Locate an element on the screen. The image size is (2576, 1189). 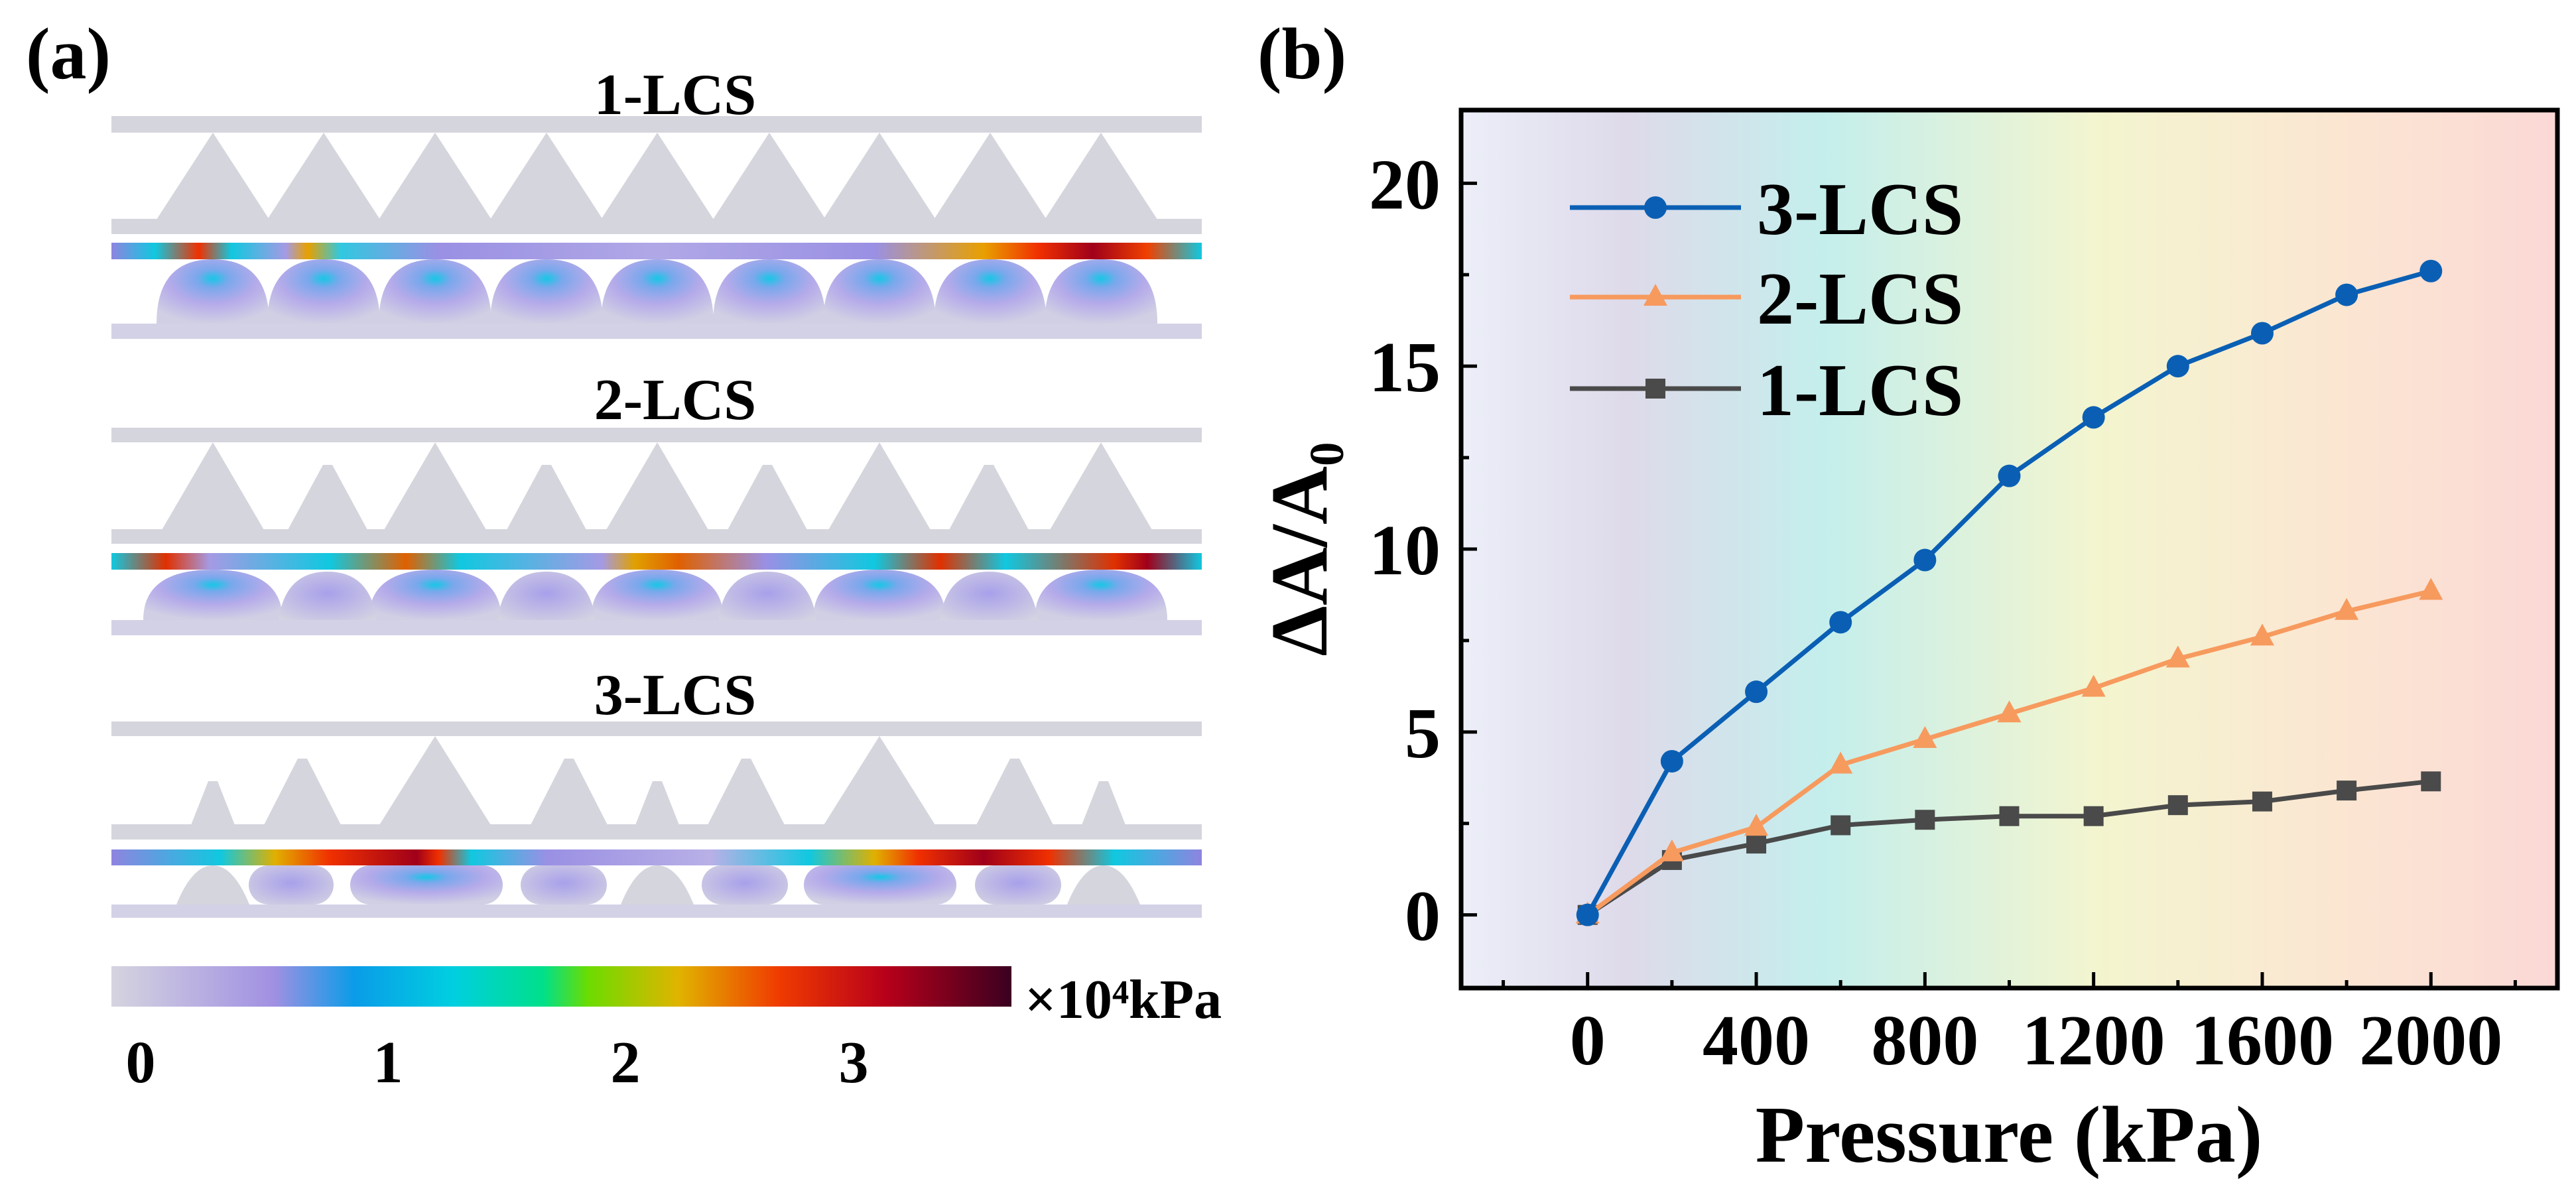
y-tick-label: 15 is located at coordinates (1405, 367).